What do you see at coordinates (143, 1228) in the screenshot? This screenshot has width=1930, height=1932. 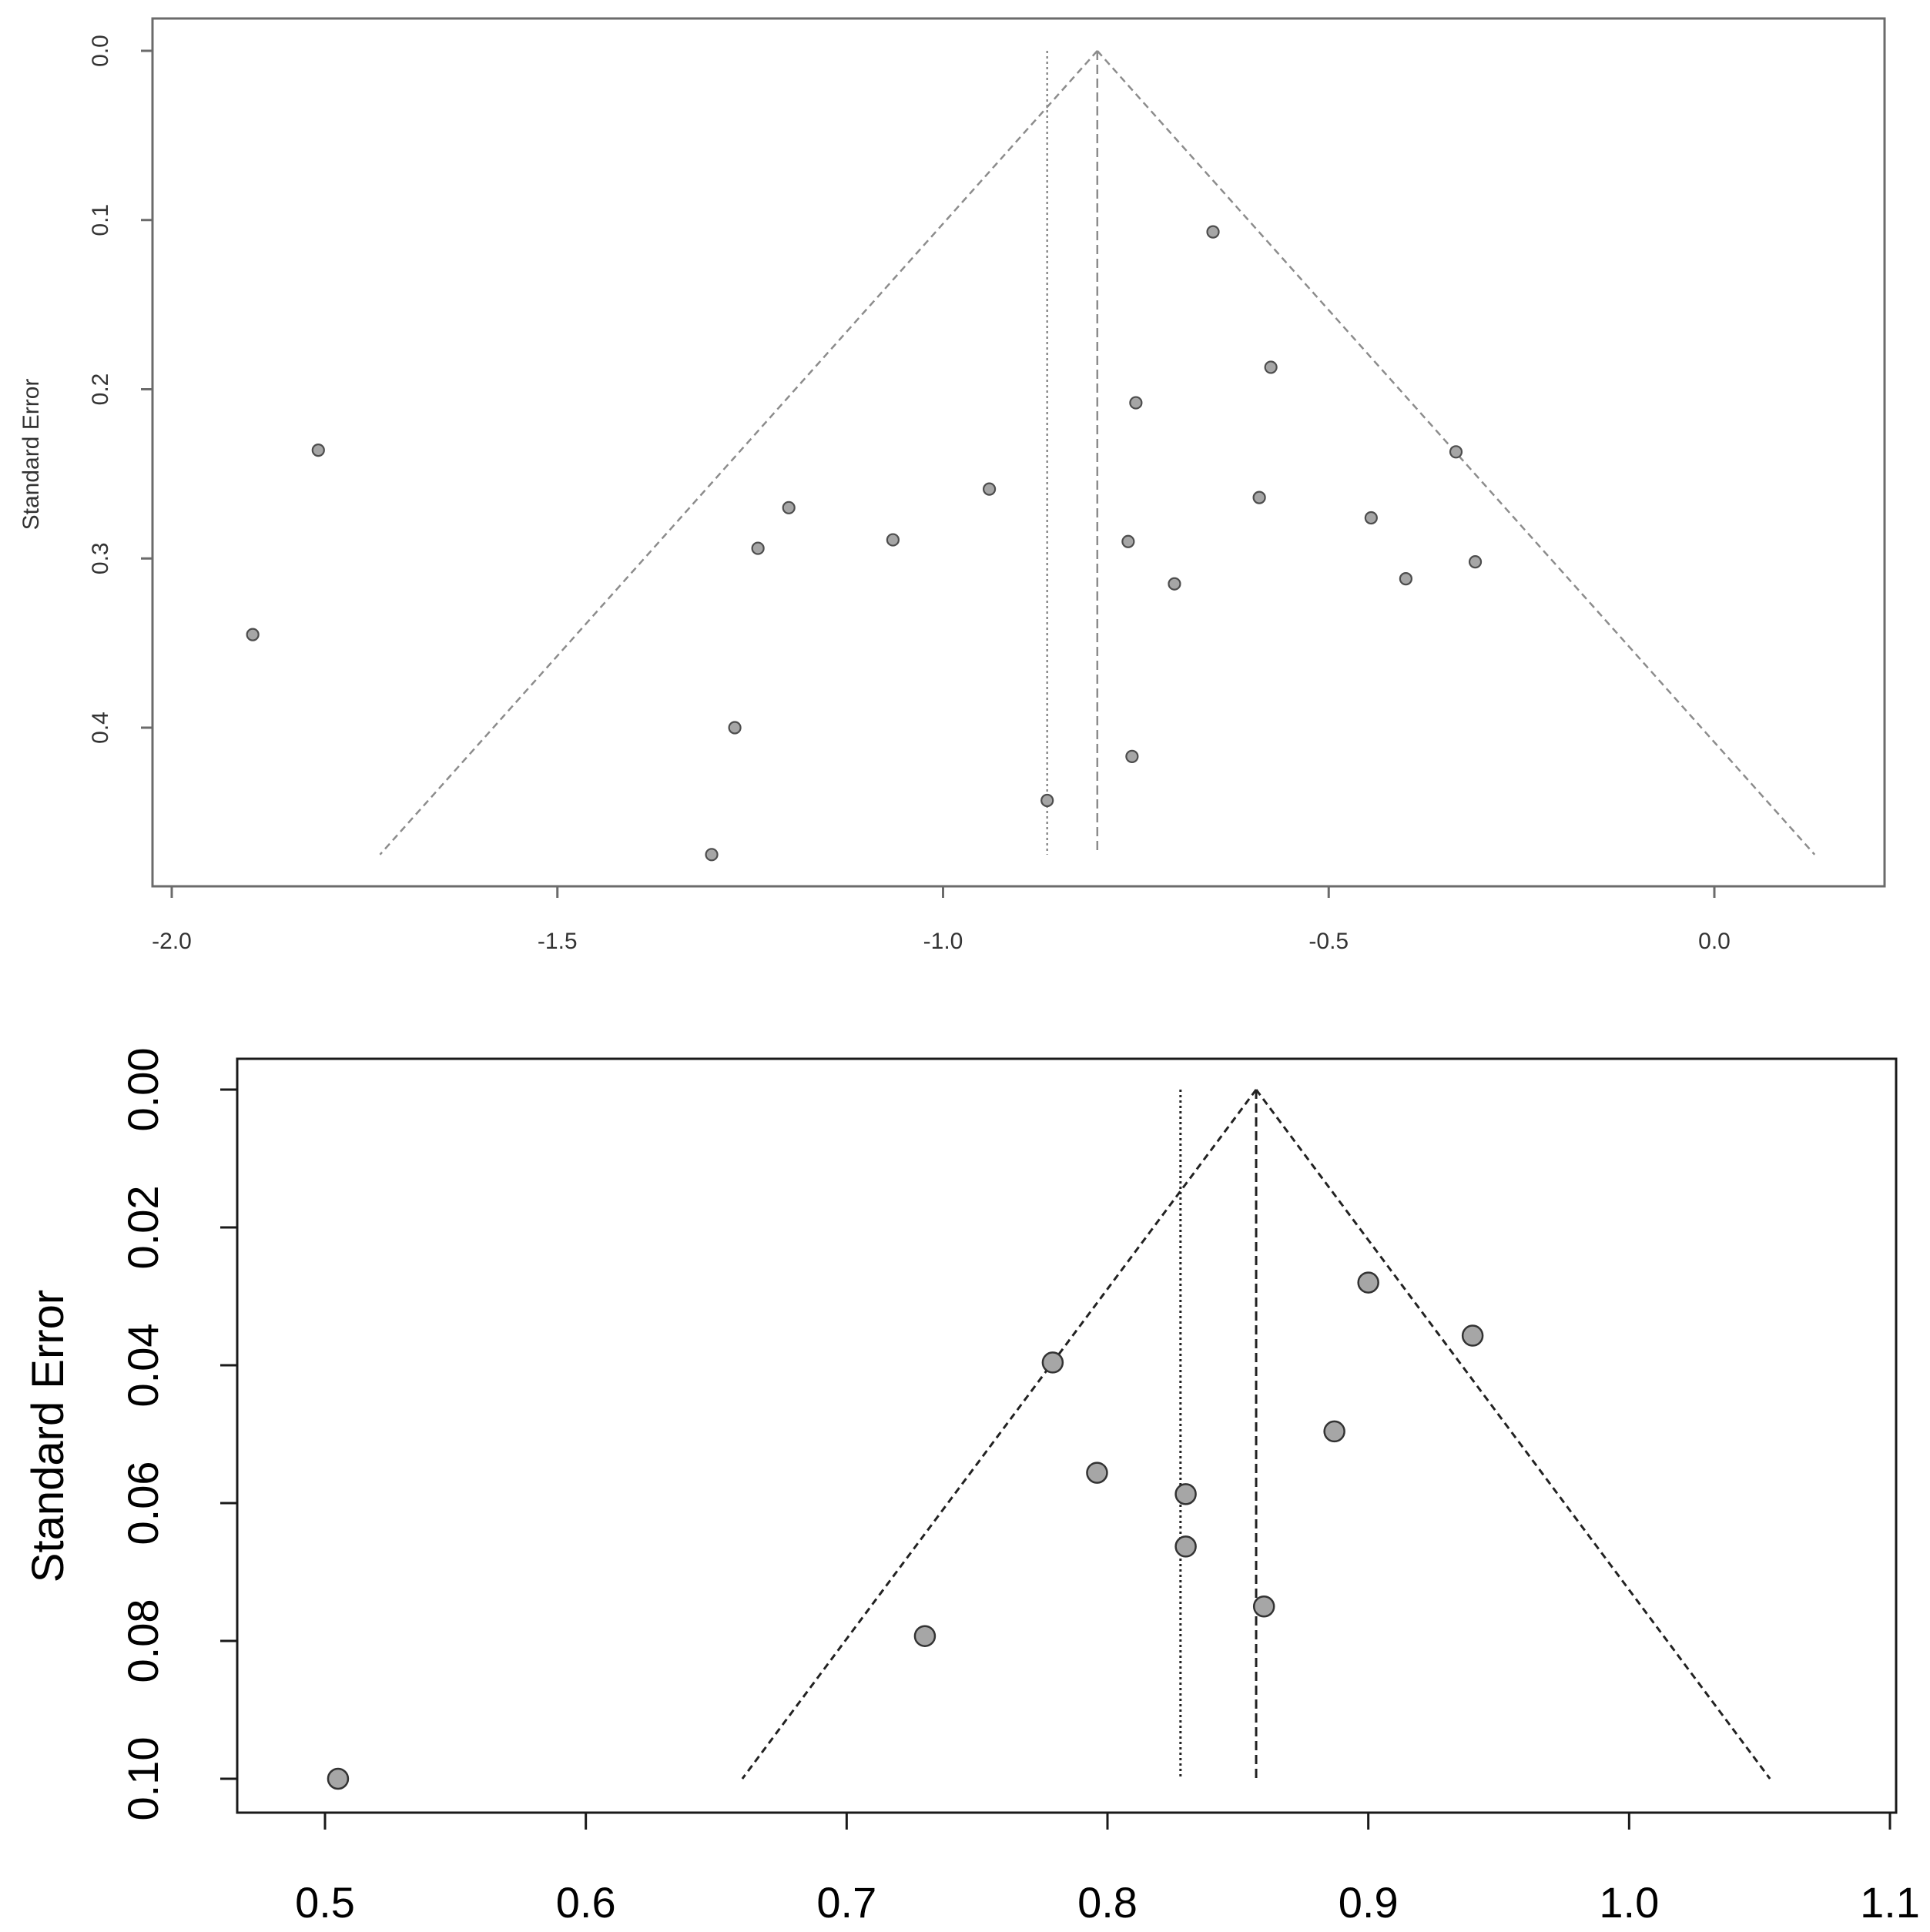 I see `y-tick-label: 0.02` at bounding box center [143, 1228].